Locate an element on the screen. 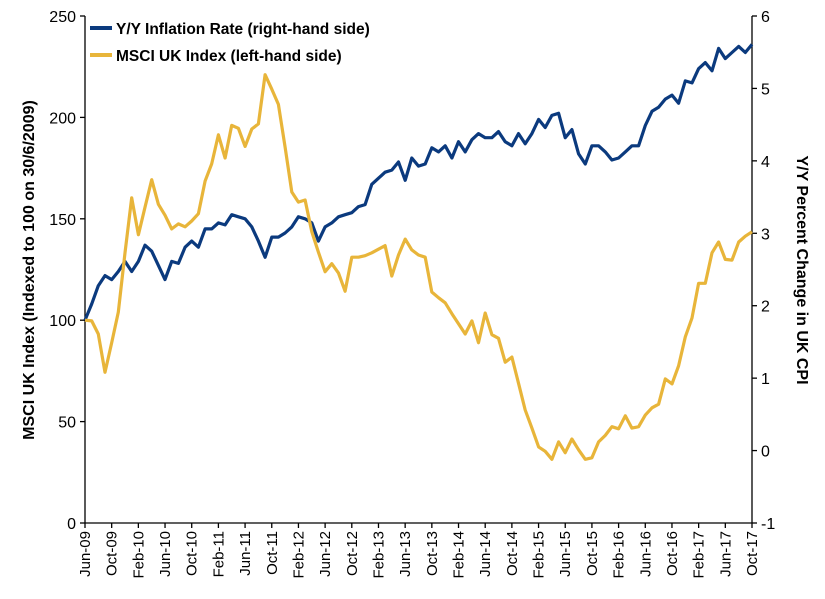 This screenshot has height=599, width=825. x-tick-label: Feb-10 is located at coordinates (138, 555).